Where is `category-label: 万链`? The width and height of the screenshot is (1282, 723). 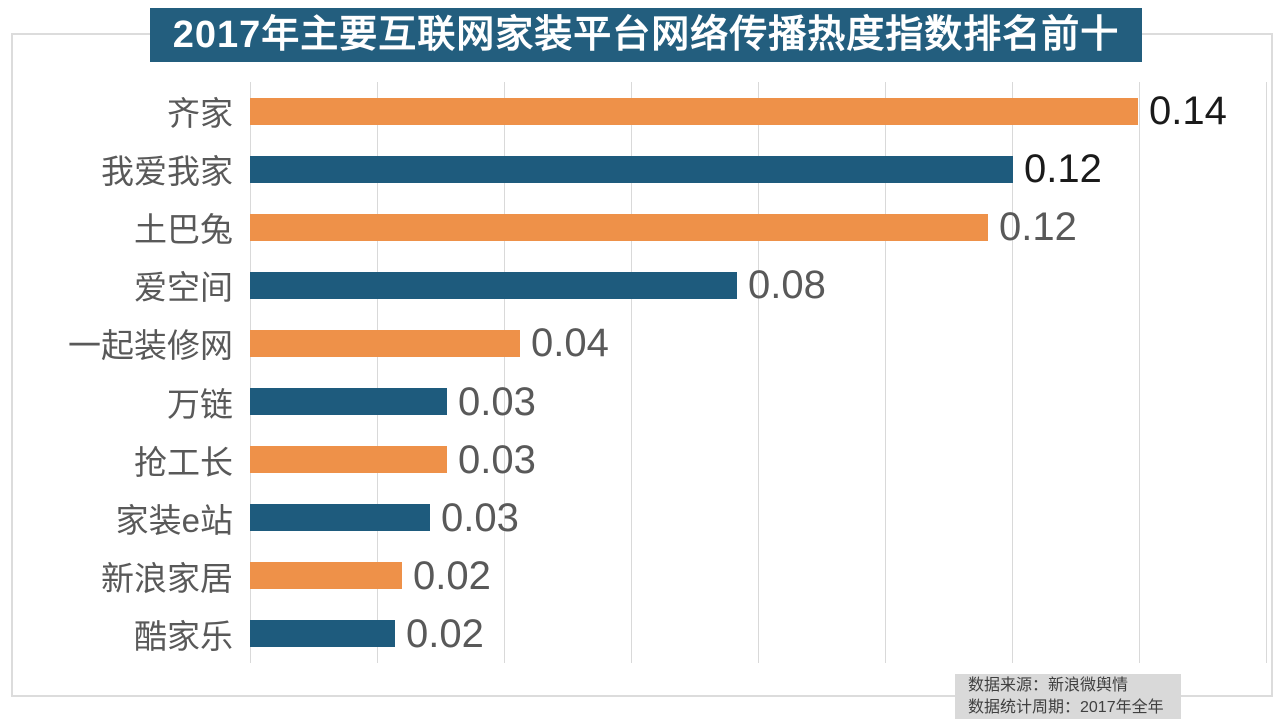 category-label: 万链 is located at coordinates (200, 404).